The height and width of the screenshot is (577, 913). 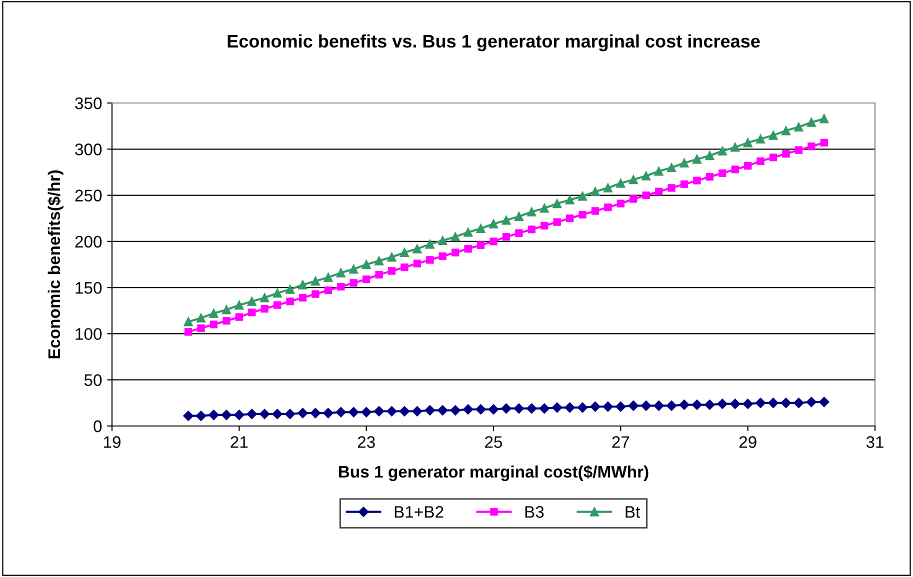 What do you see at coordinates (88, 150) in the screenshot?
I see `y-tick-label: 300` at bounding box center [88, 150].